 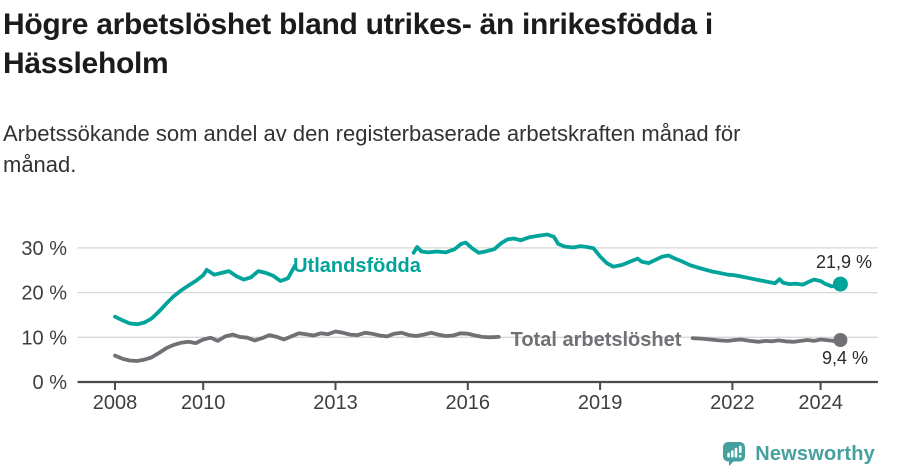 I want to click on end-dot-utlandsfodda, so click(x=840, y=284).